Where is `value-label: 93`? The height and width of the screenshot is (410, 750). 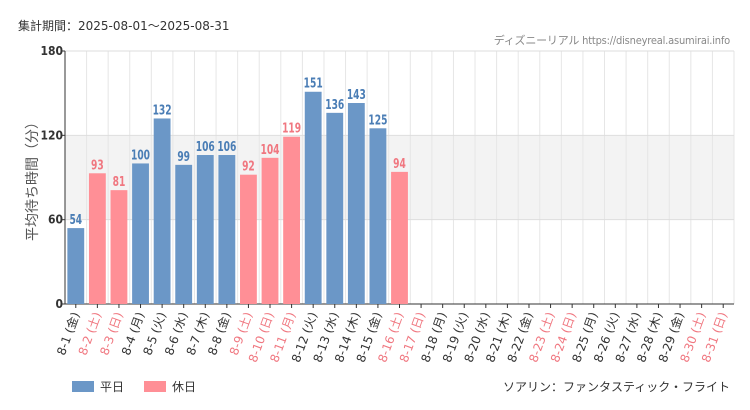 value-label: 93 is located at coordinates (97, 165).